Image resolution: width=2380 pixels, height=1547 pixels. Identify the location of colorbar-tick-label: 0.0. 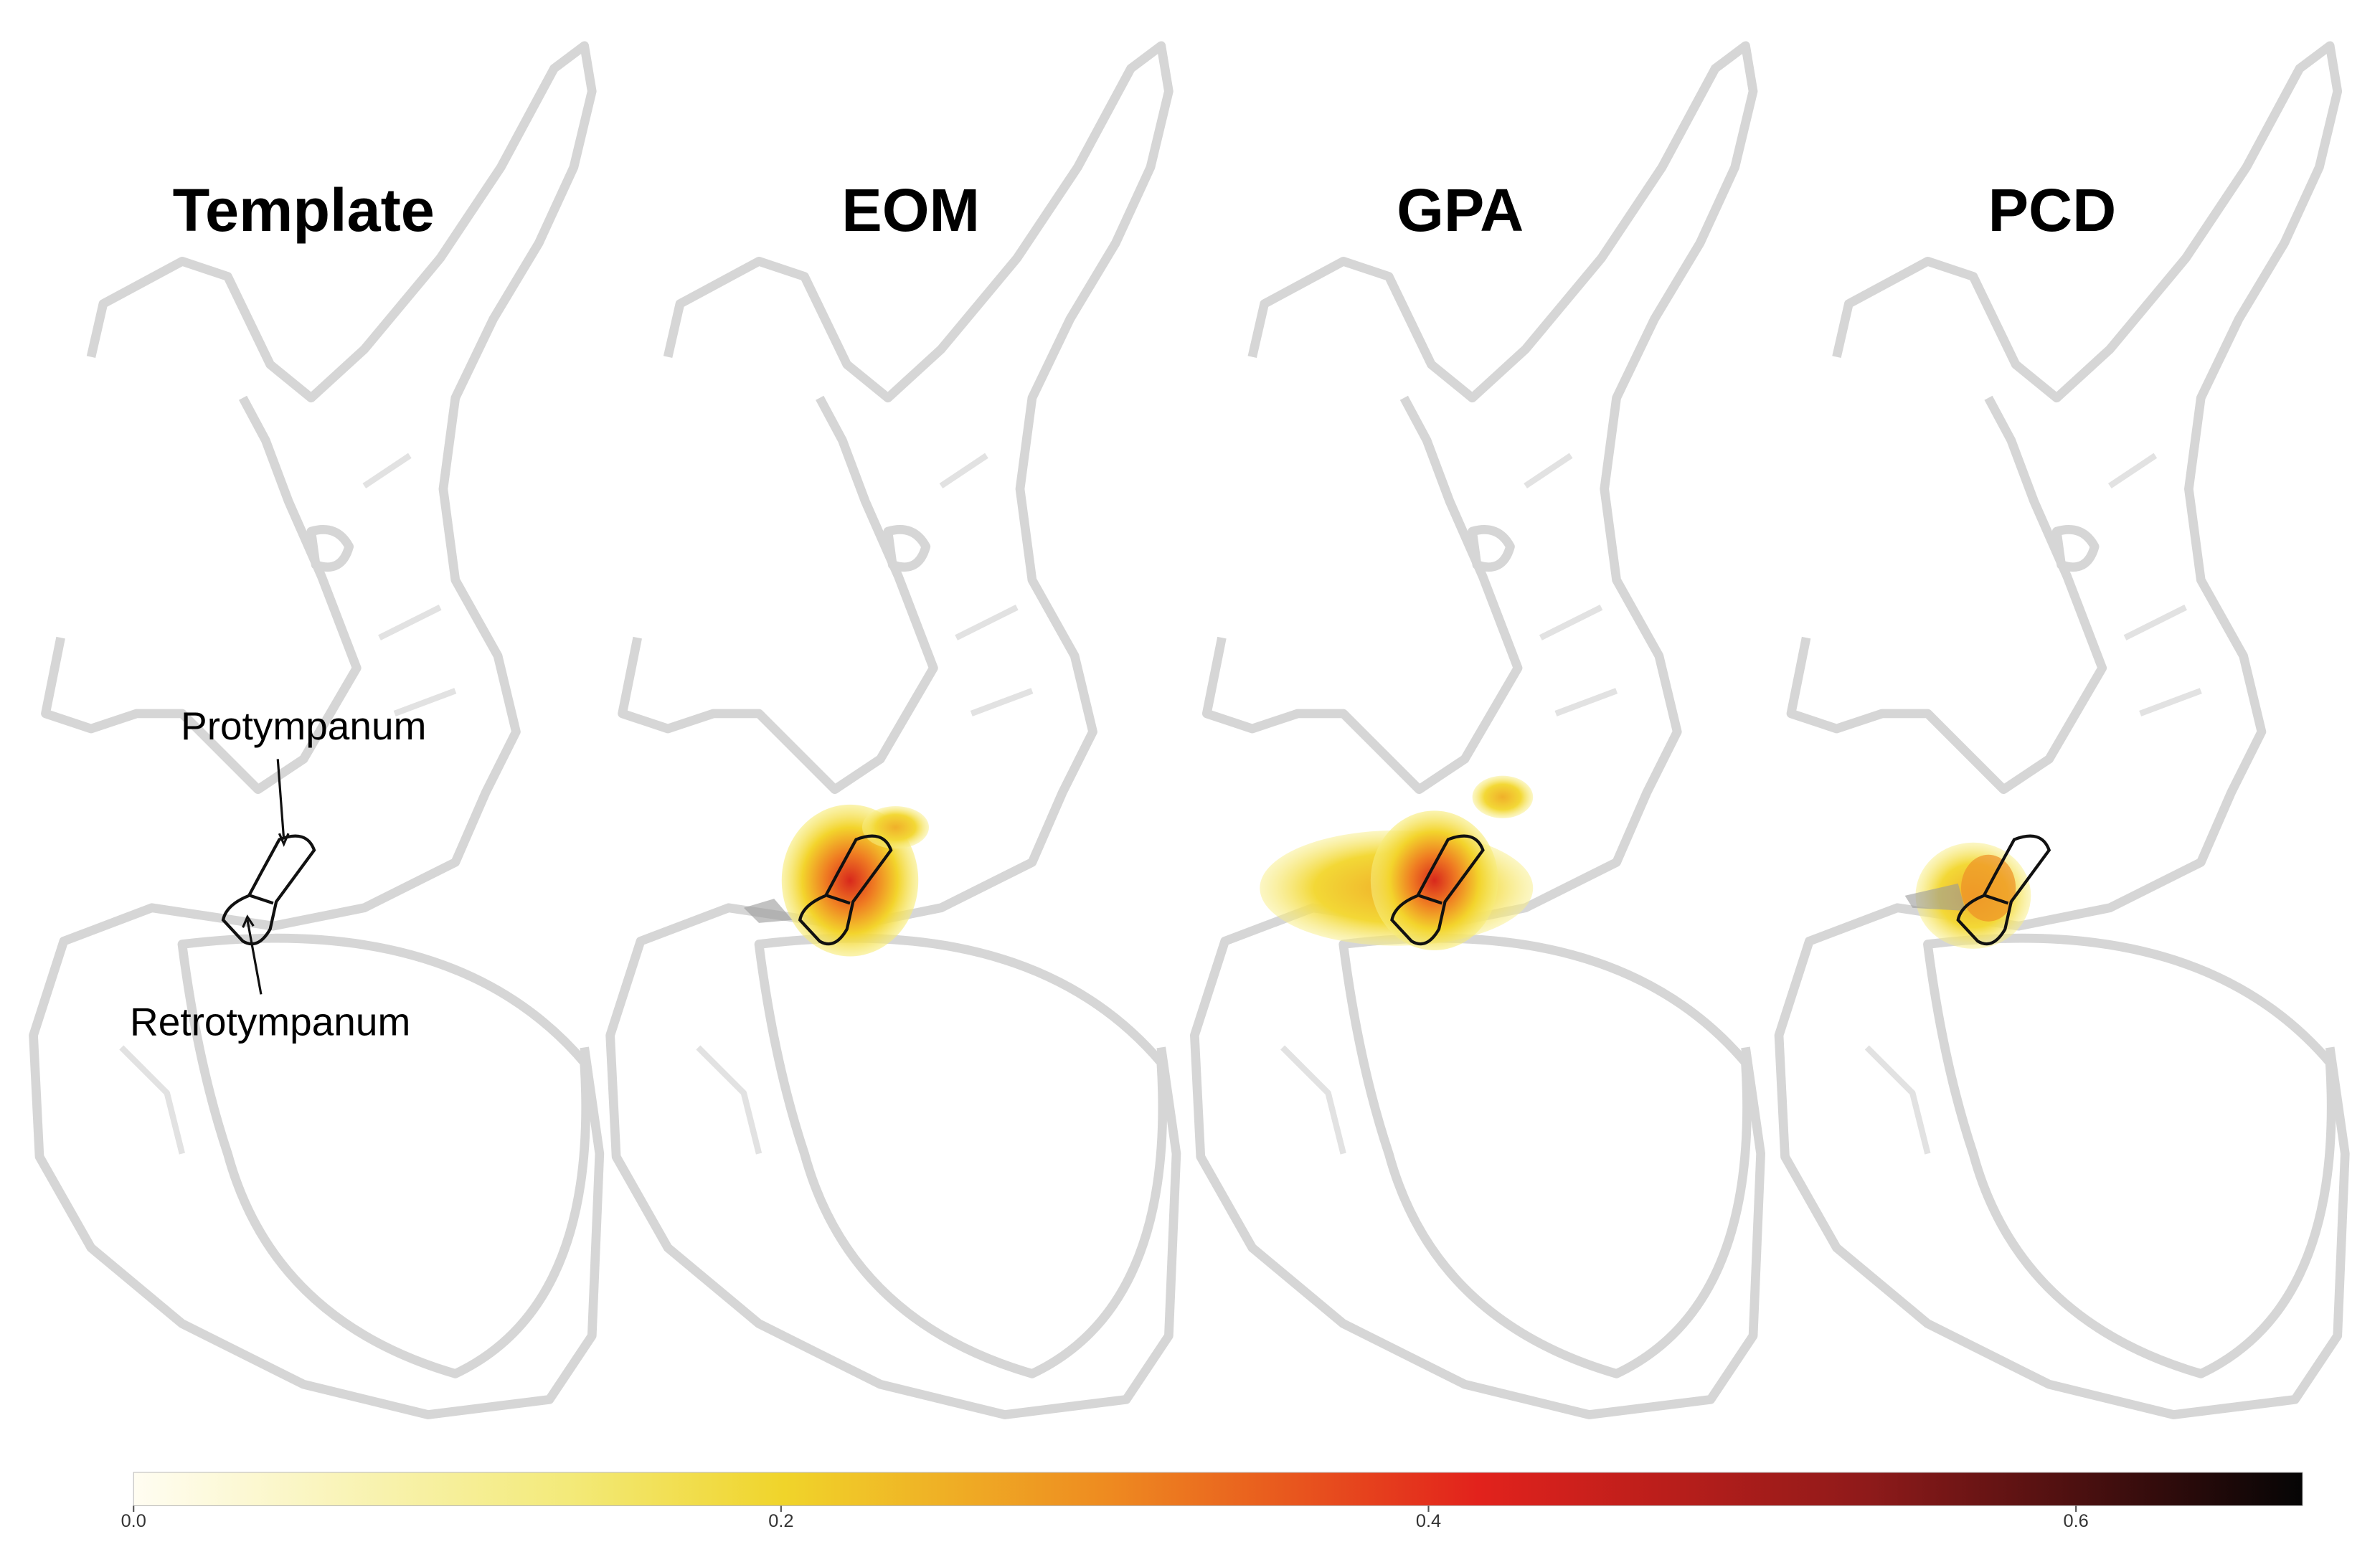
(133, 1521).